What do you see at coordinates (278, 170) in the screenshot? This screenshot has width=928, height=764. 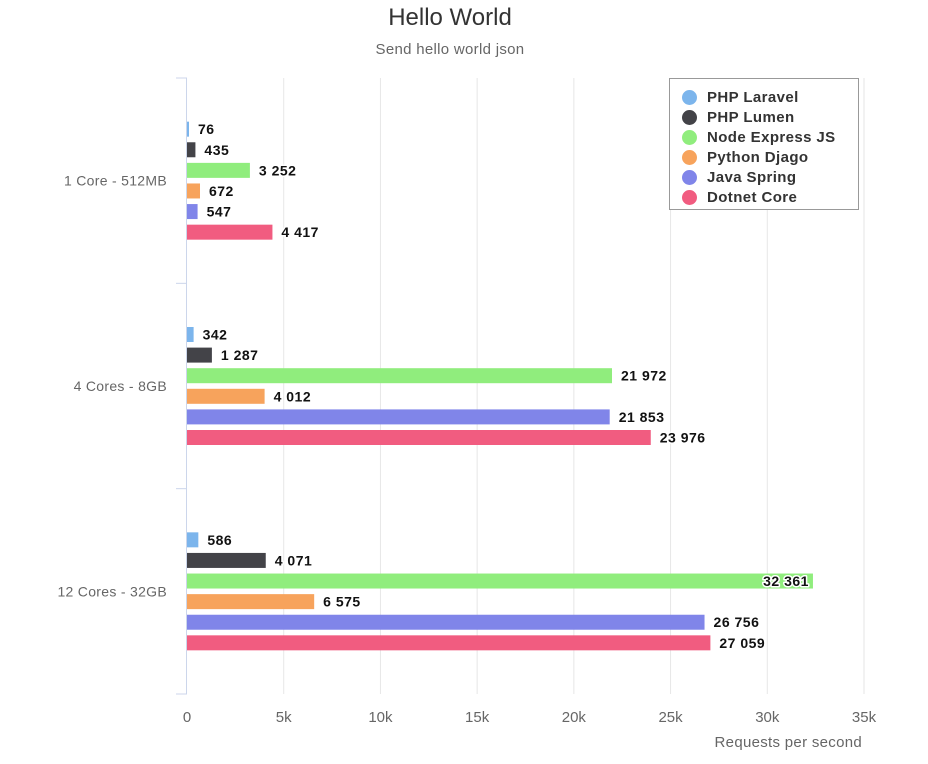 I see `data-label: 3 252` at bounding box center [278, 170].